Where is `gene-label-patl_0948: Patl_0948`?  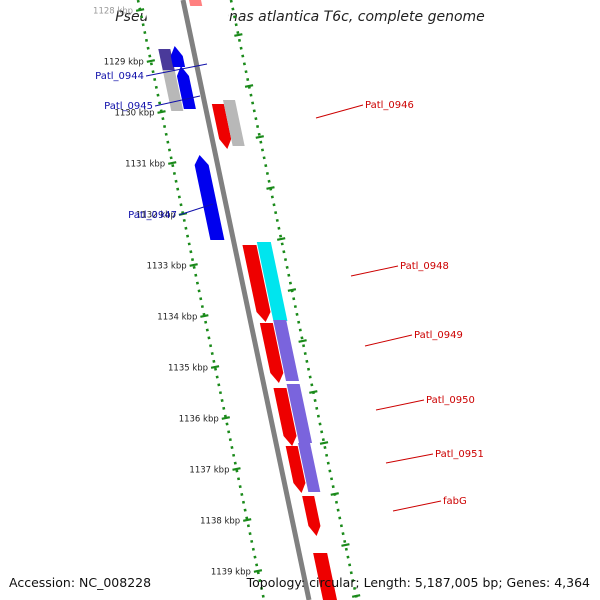
gene-label-patl_0948: Patl_0948 is located at coordinates (424, 266).